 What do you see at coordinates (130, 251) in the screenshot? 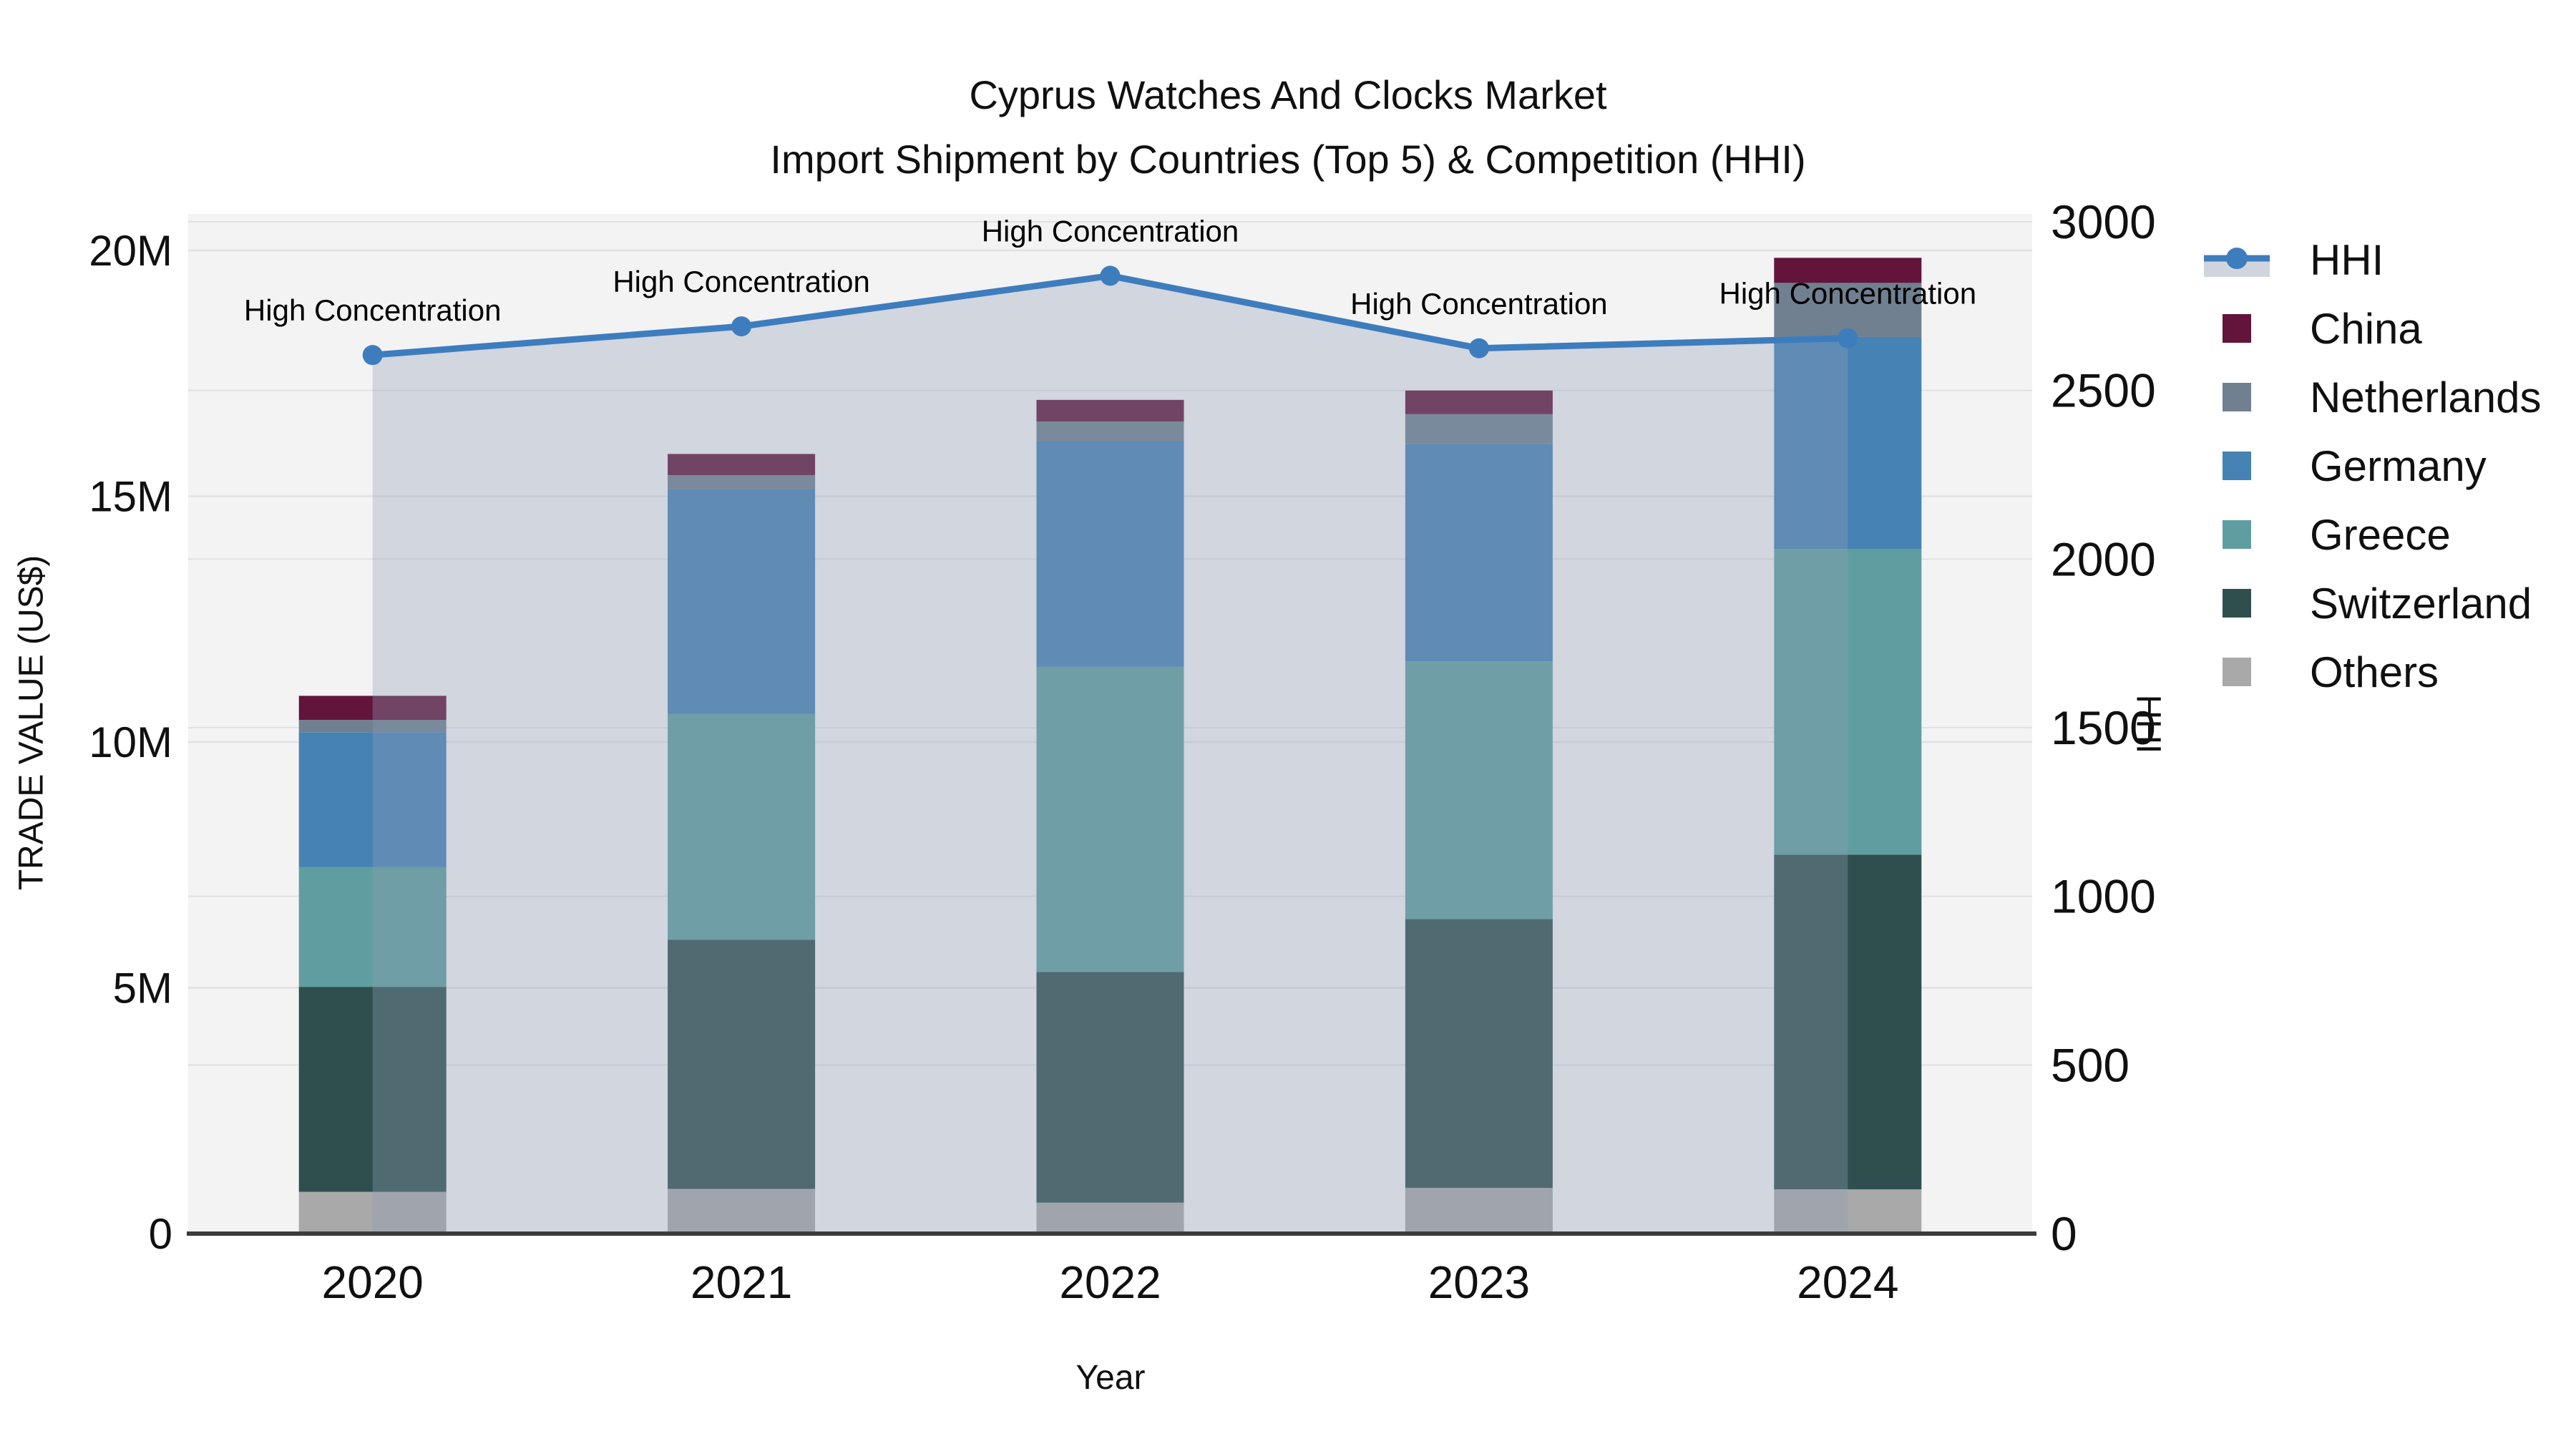
I see `y-left-tick-label: 20M` at bounding box center [130, 251].